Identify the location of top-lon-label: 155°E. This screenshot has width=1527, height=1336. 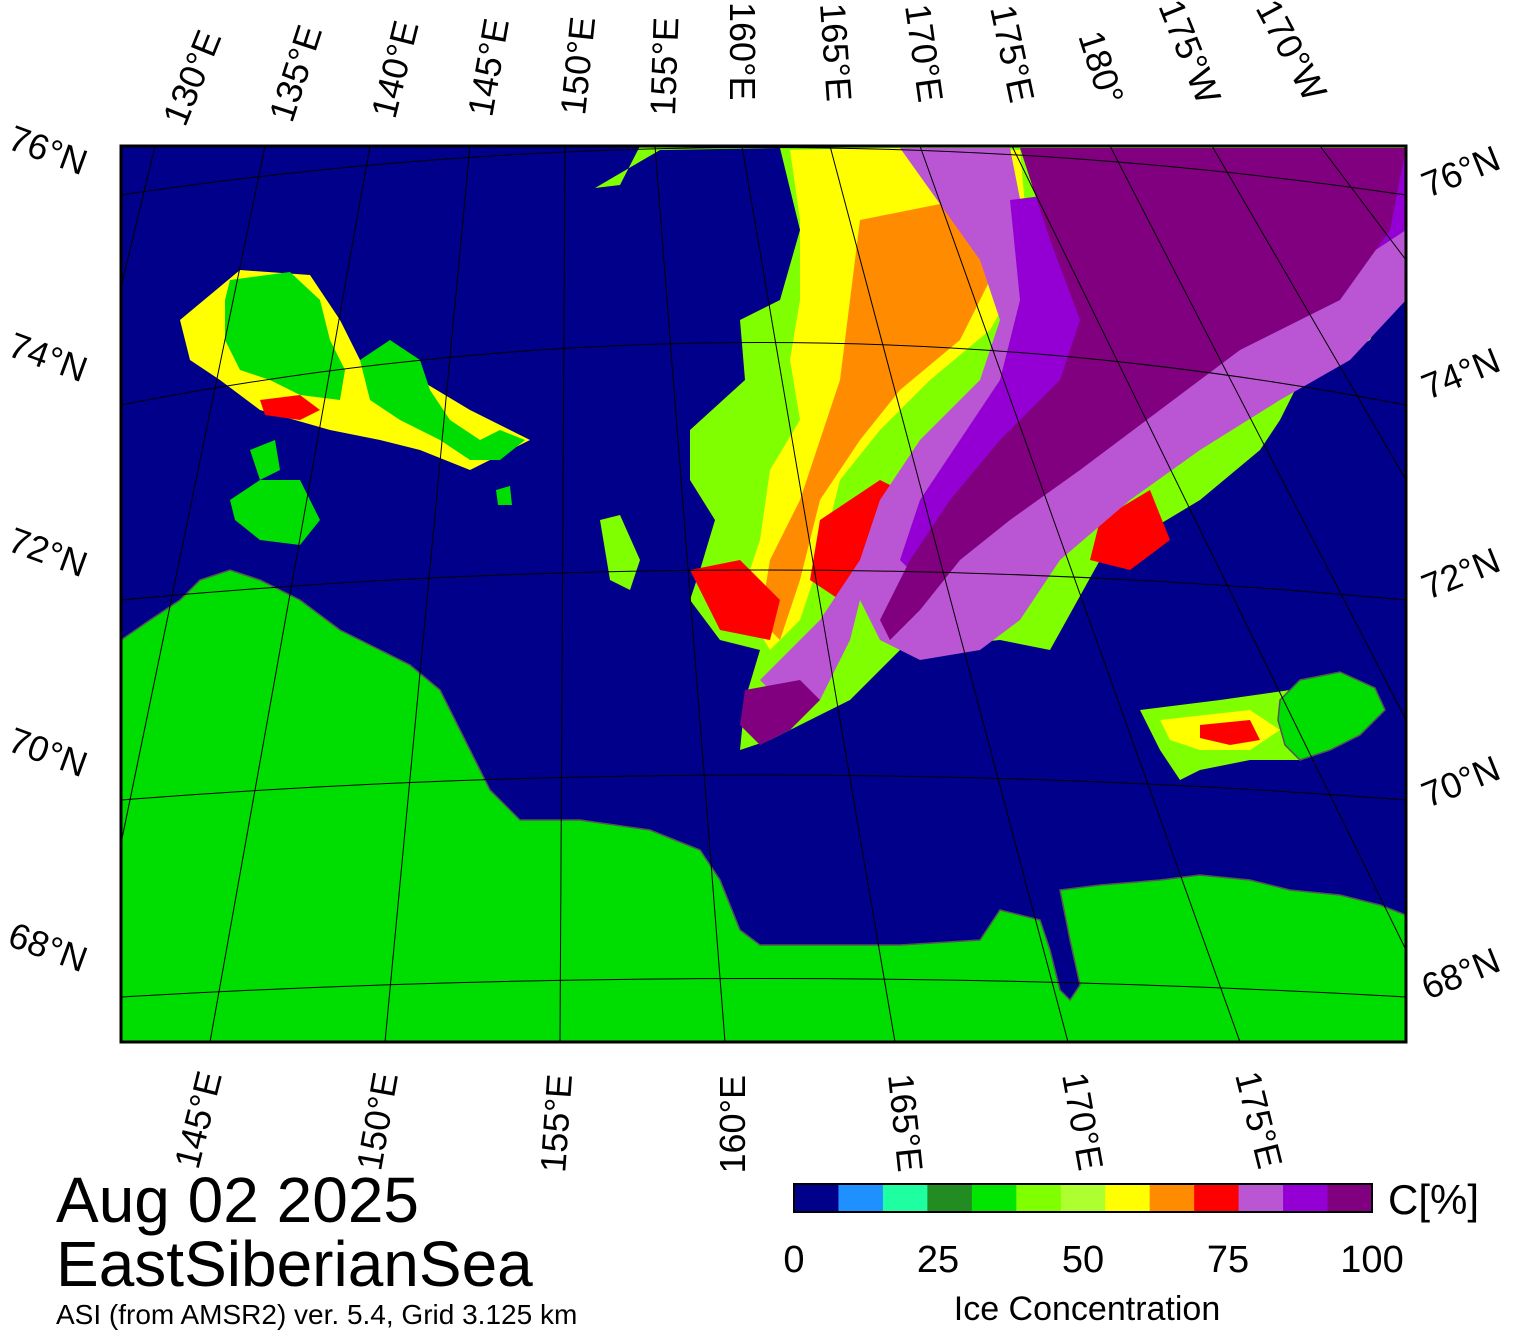
(664, 66).